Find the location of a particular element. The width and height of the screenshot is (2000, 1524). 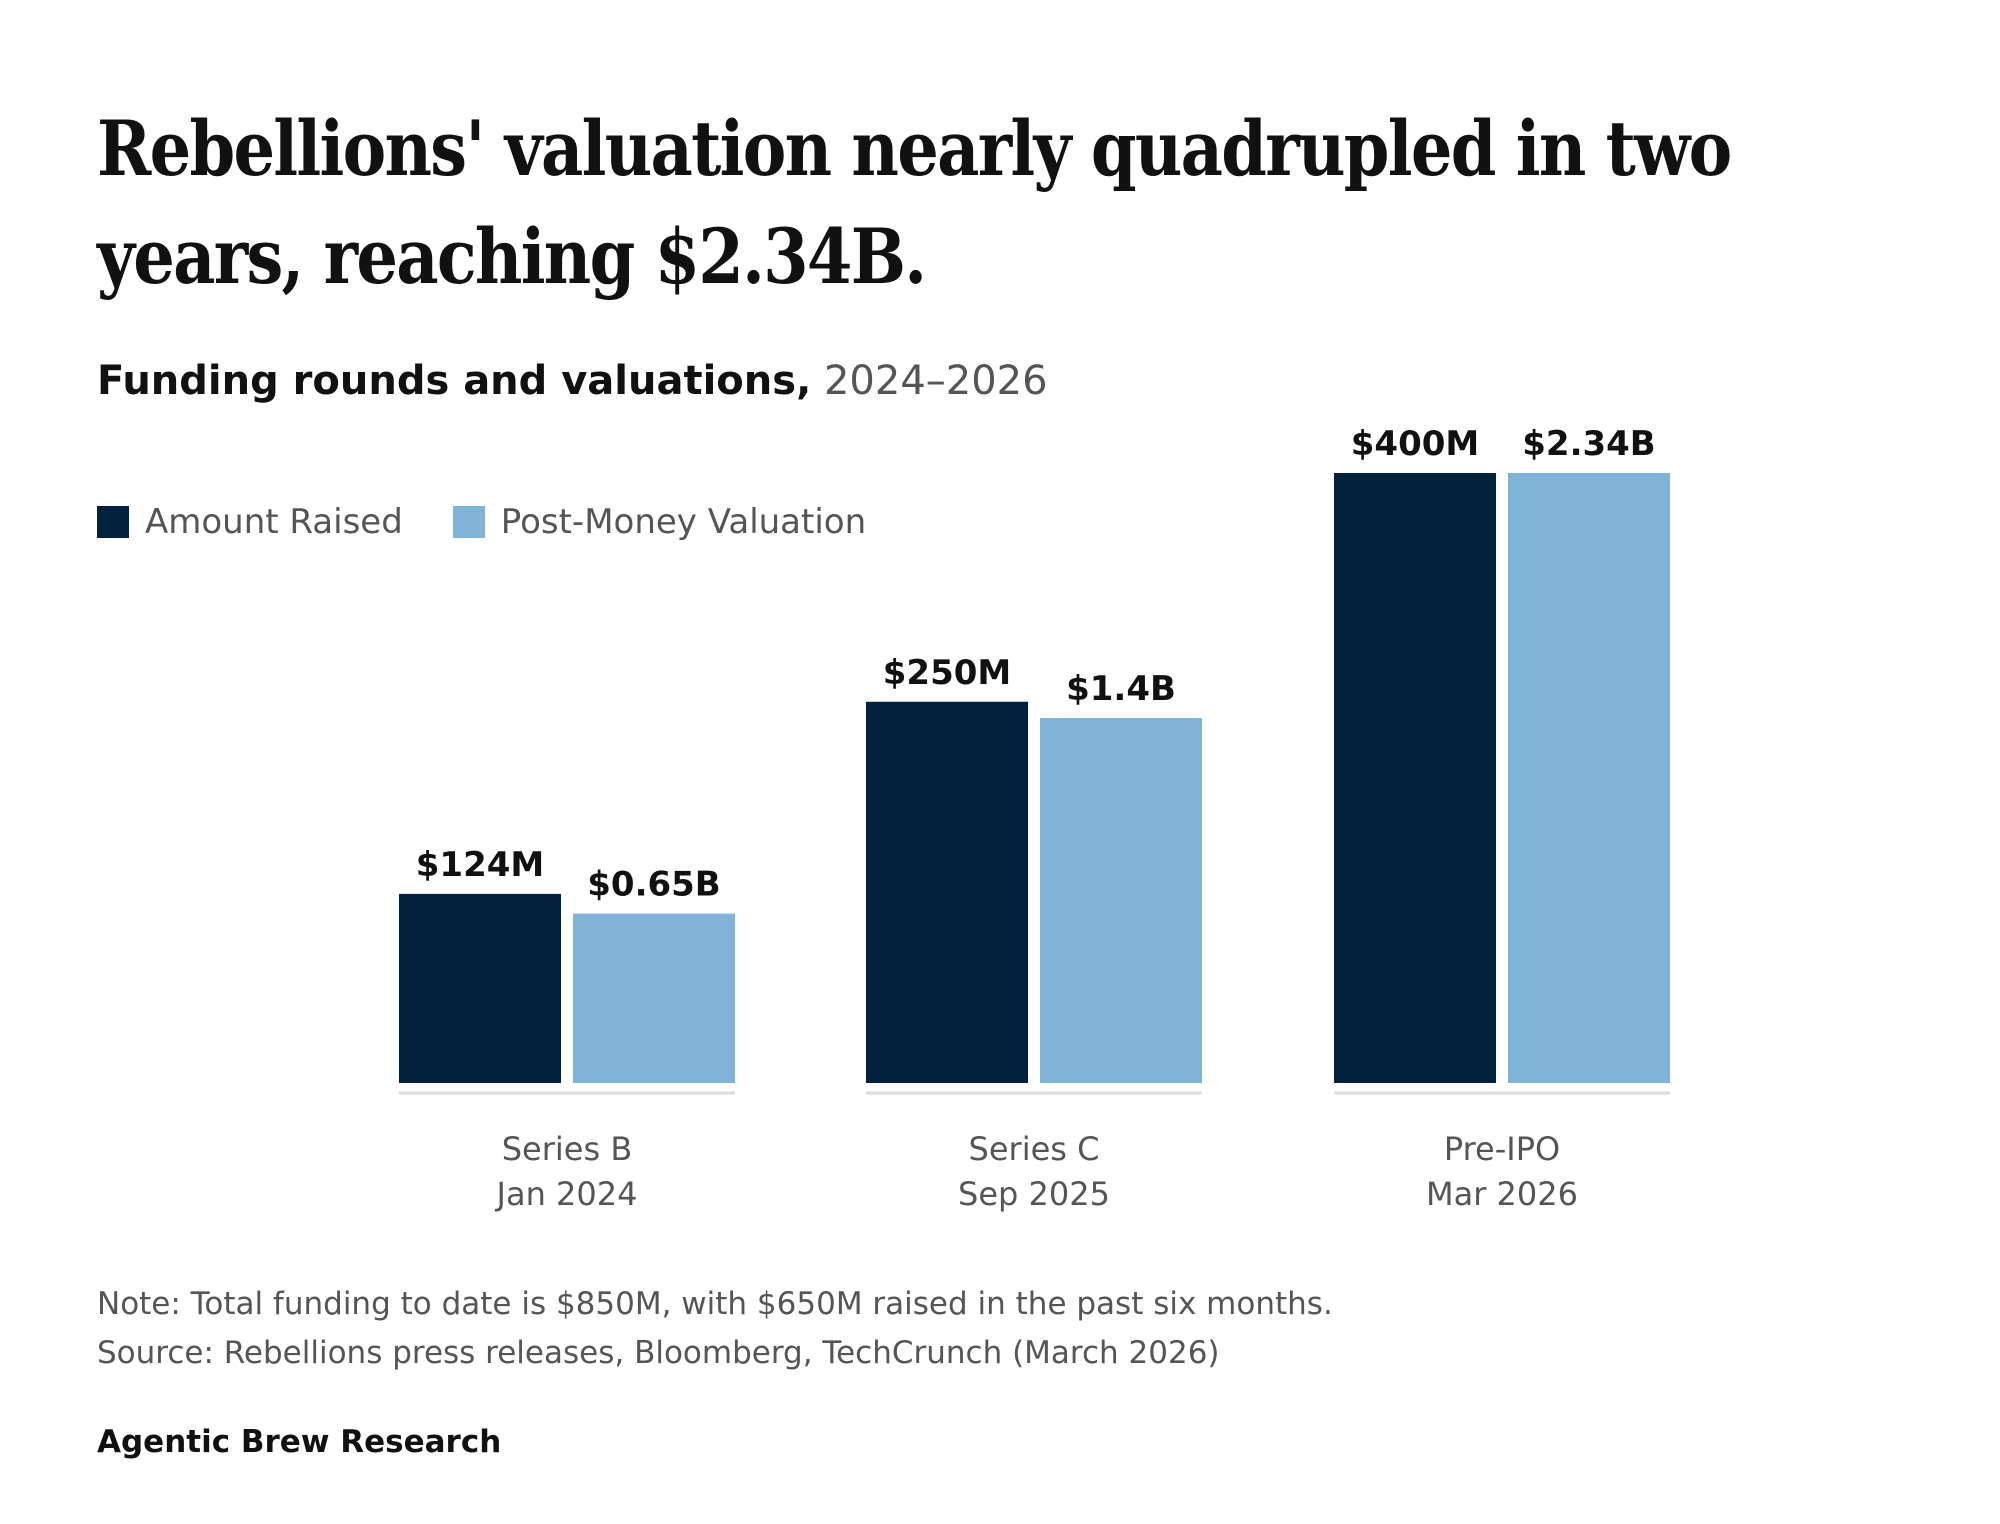

subtitle-years: 2024–2026 is located at coordinates (935, 381).